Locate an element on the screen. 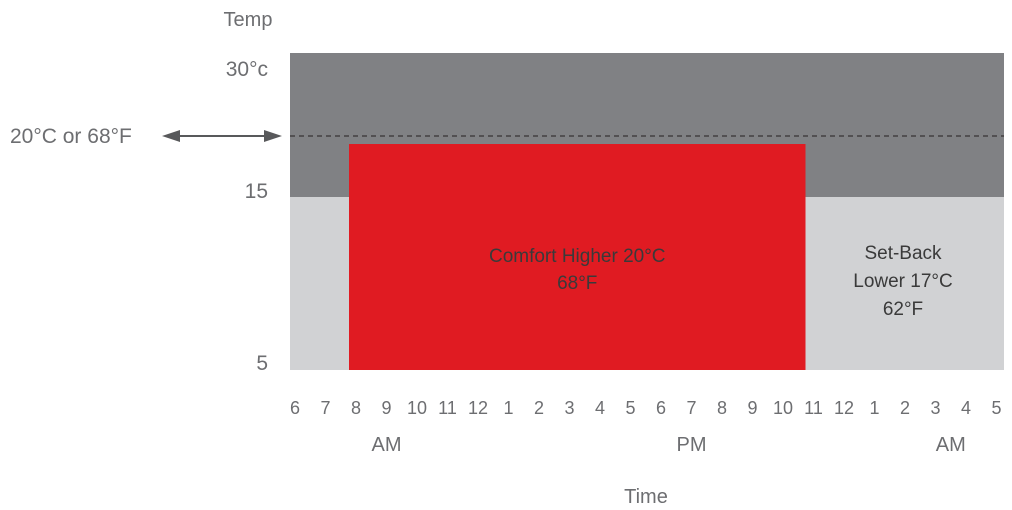 The image size is (1012, 510). y-tick-label: 15 is located at coordinates (256, 191).